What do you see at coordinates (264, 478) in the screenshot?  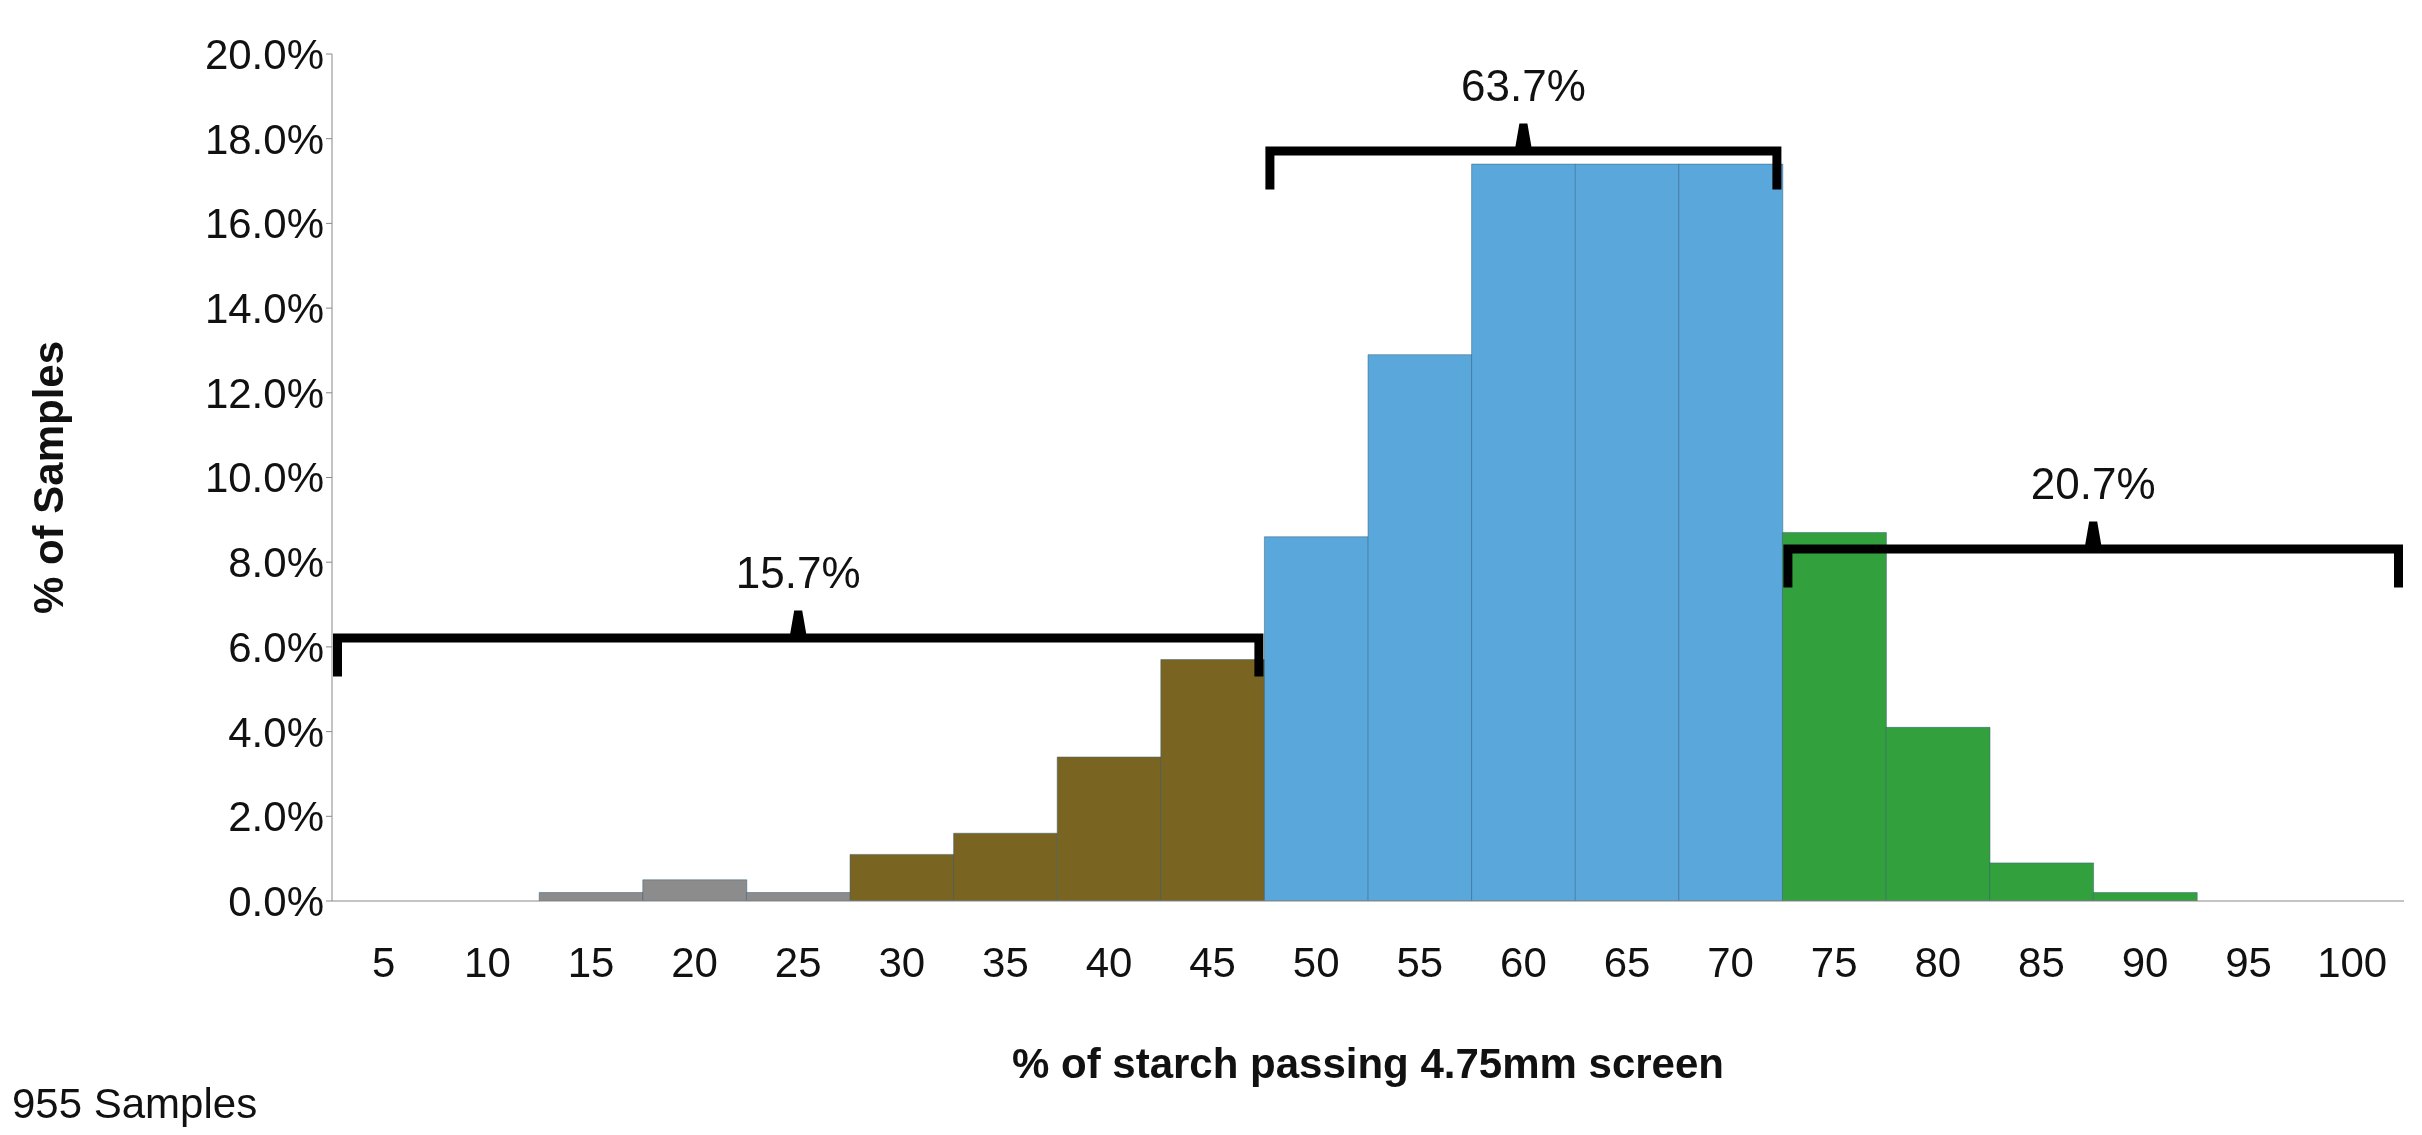 I see `y-tick-label: 10.0%` at bounding box center [264, 478].